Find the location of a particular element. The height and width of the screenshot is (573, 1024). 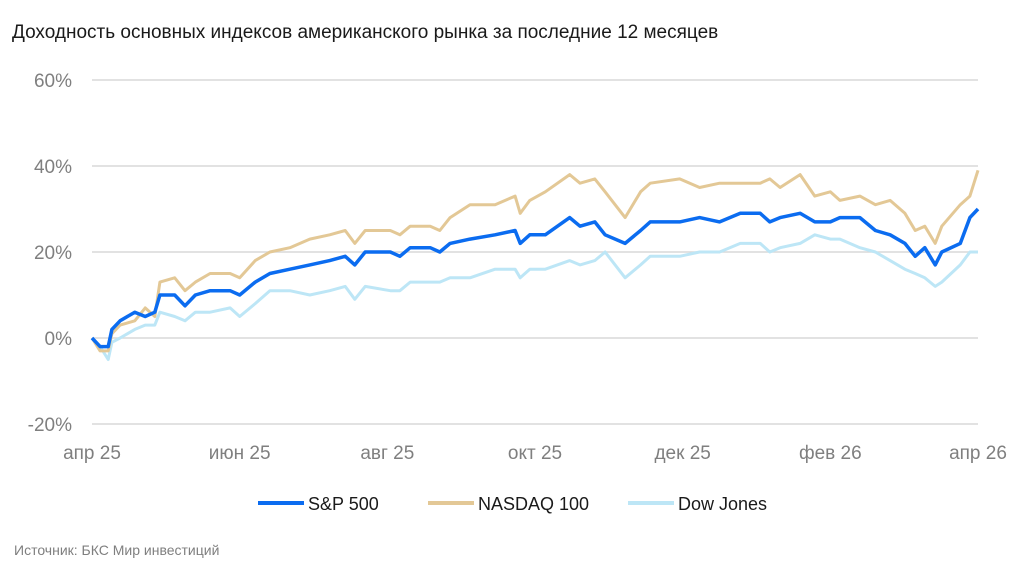

y-tick-label: 20% is located at coordinates (53, 253).